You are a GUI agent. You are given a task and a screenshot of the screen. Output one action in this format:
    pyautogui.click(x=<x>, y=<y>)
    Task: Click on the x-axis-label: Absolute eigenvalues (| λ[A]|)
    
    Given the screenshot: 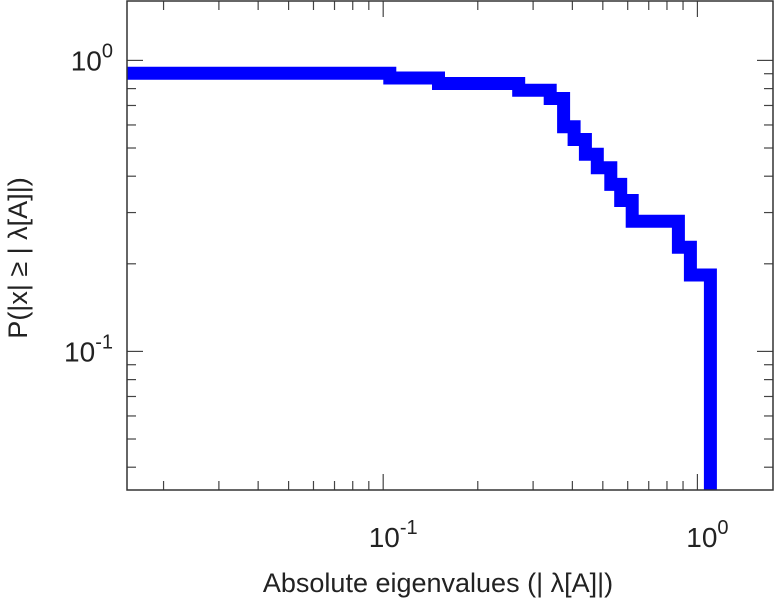 What is the action you would take?
    pyautogui.click(x=438, y=583)
    